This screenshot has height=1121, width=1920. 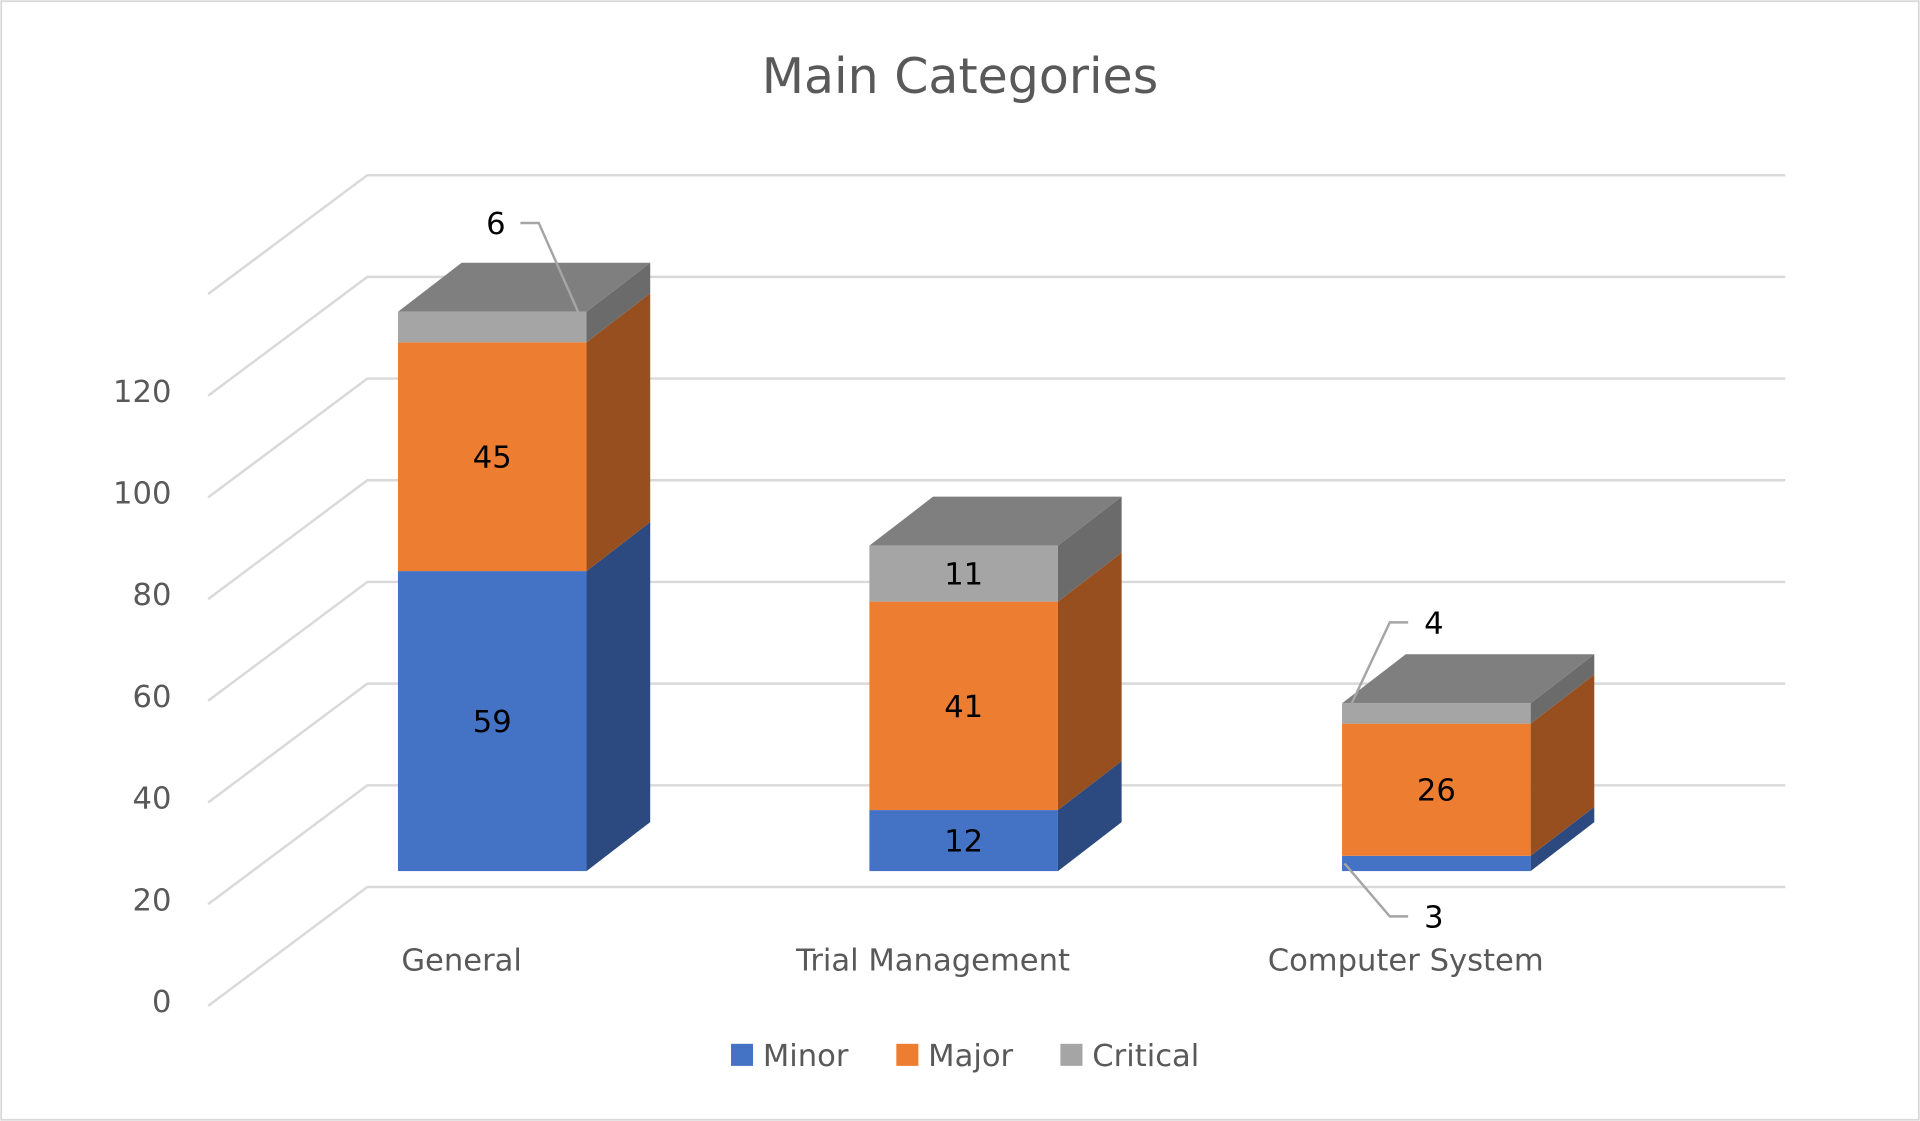 What do you see at coordinates (495, 224) in the screenshot?
I see `data-label: 6` at bounding box center [495, 224].